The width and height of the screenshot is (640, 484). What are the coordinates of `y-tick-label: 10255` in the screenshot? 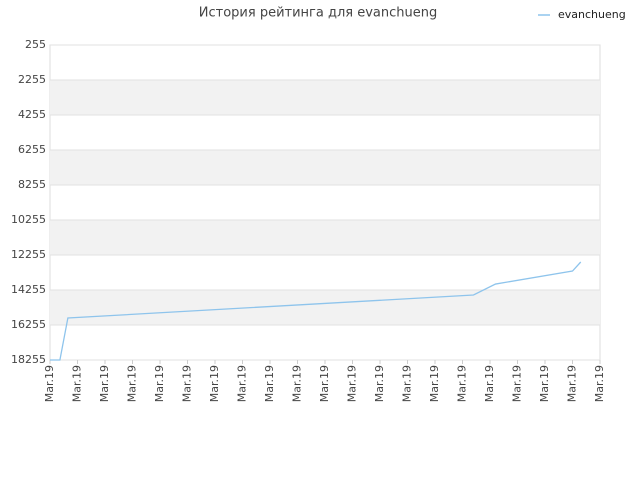 It's located at (28, 219).